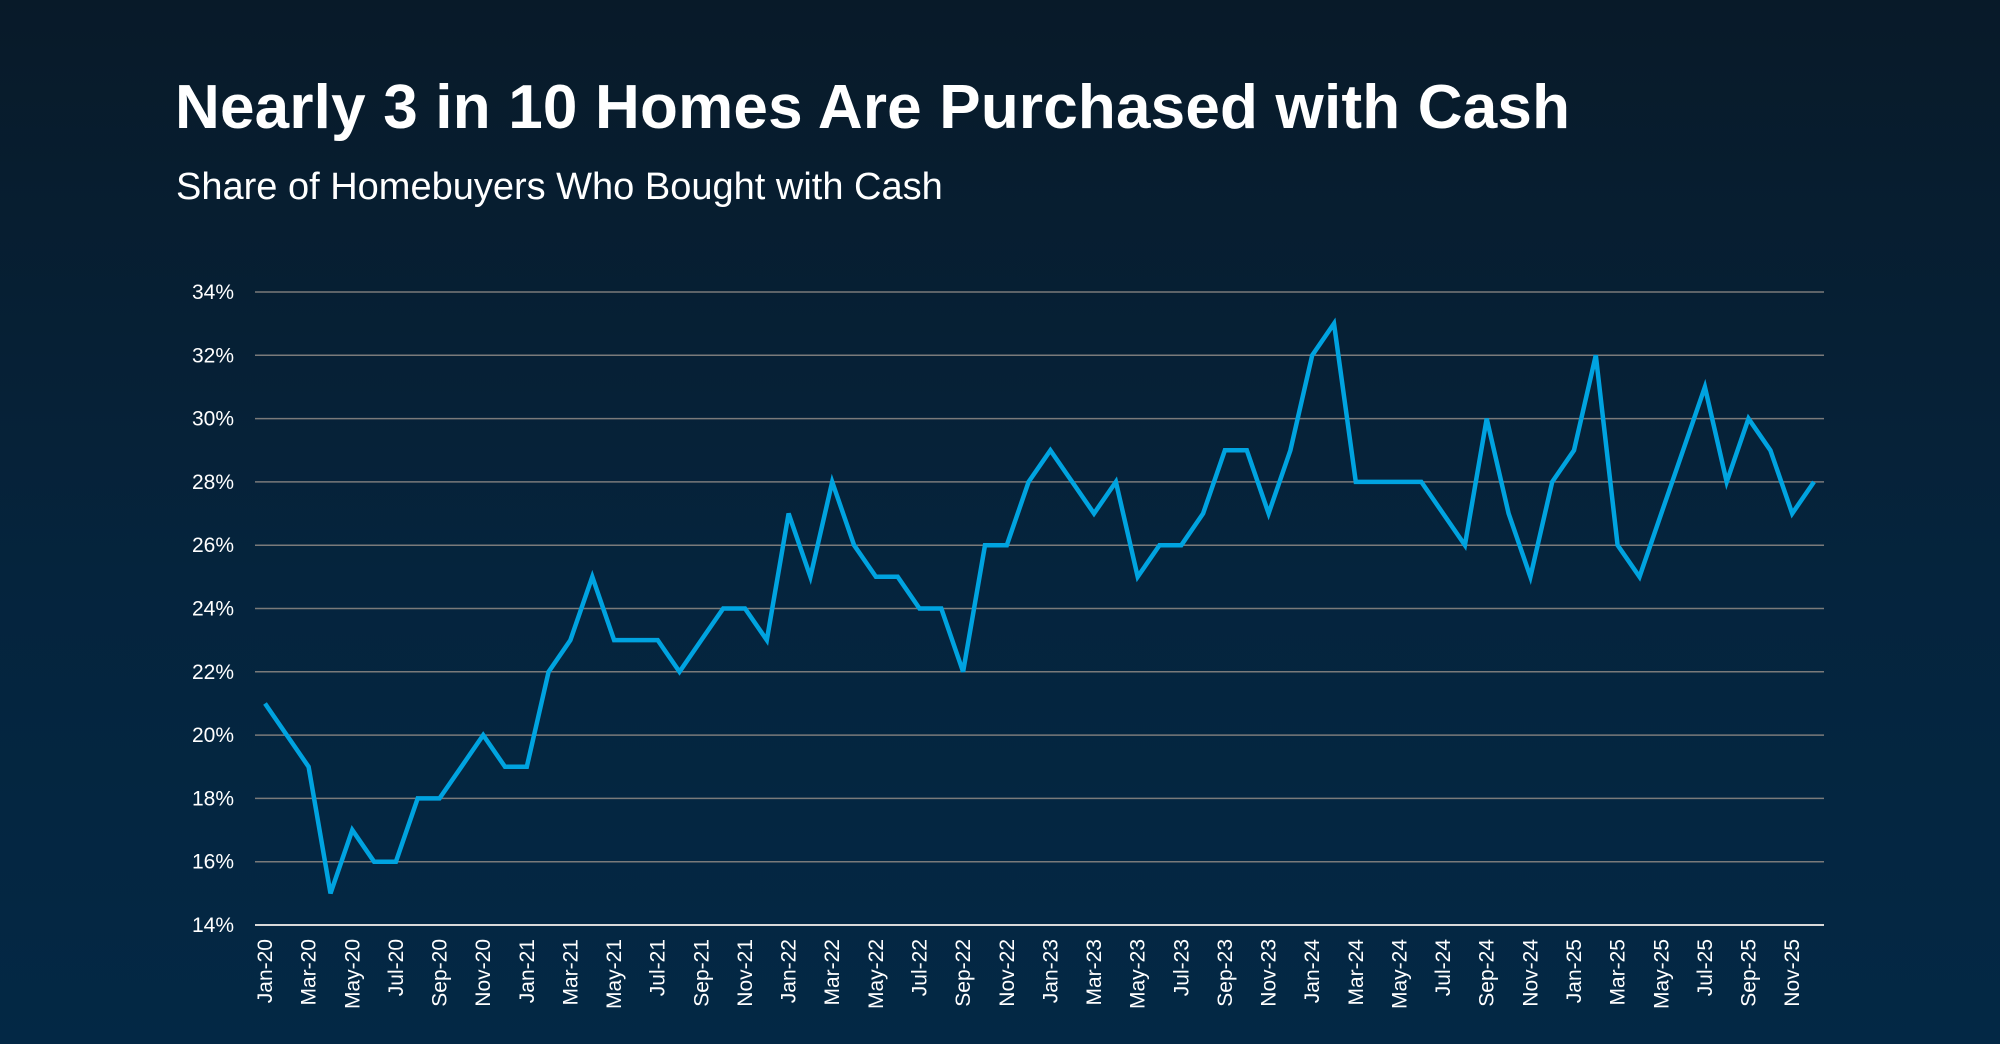  What do you see at coordinates (1661, 974) in the screenshot?
I see `x-tick-label: May-25` at bounding box center [1661, 974].